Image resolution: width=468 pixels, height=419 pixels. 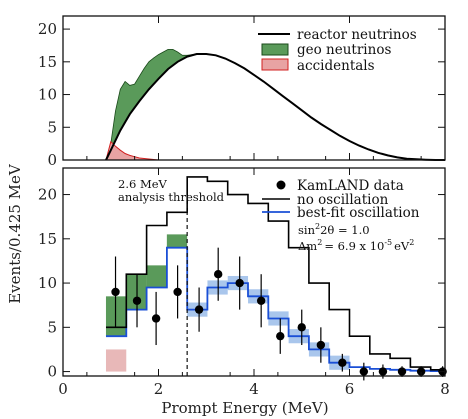 I want to click on legend-label-best-fit: best-fit oscillation, so click(x=358, y=213).